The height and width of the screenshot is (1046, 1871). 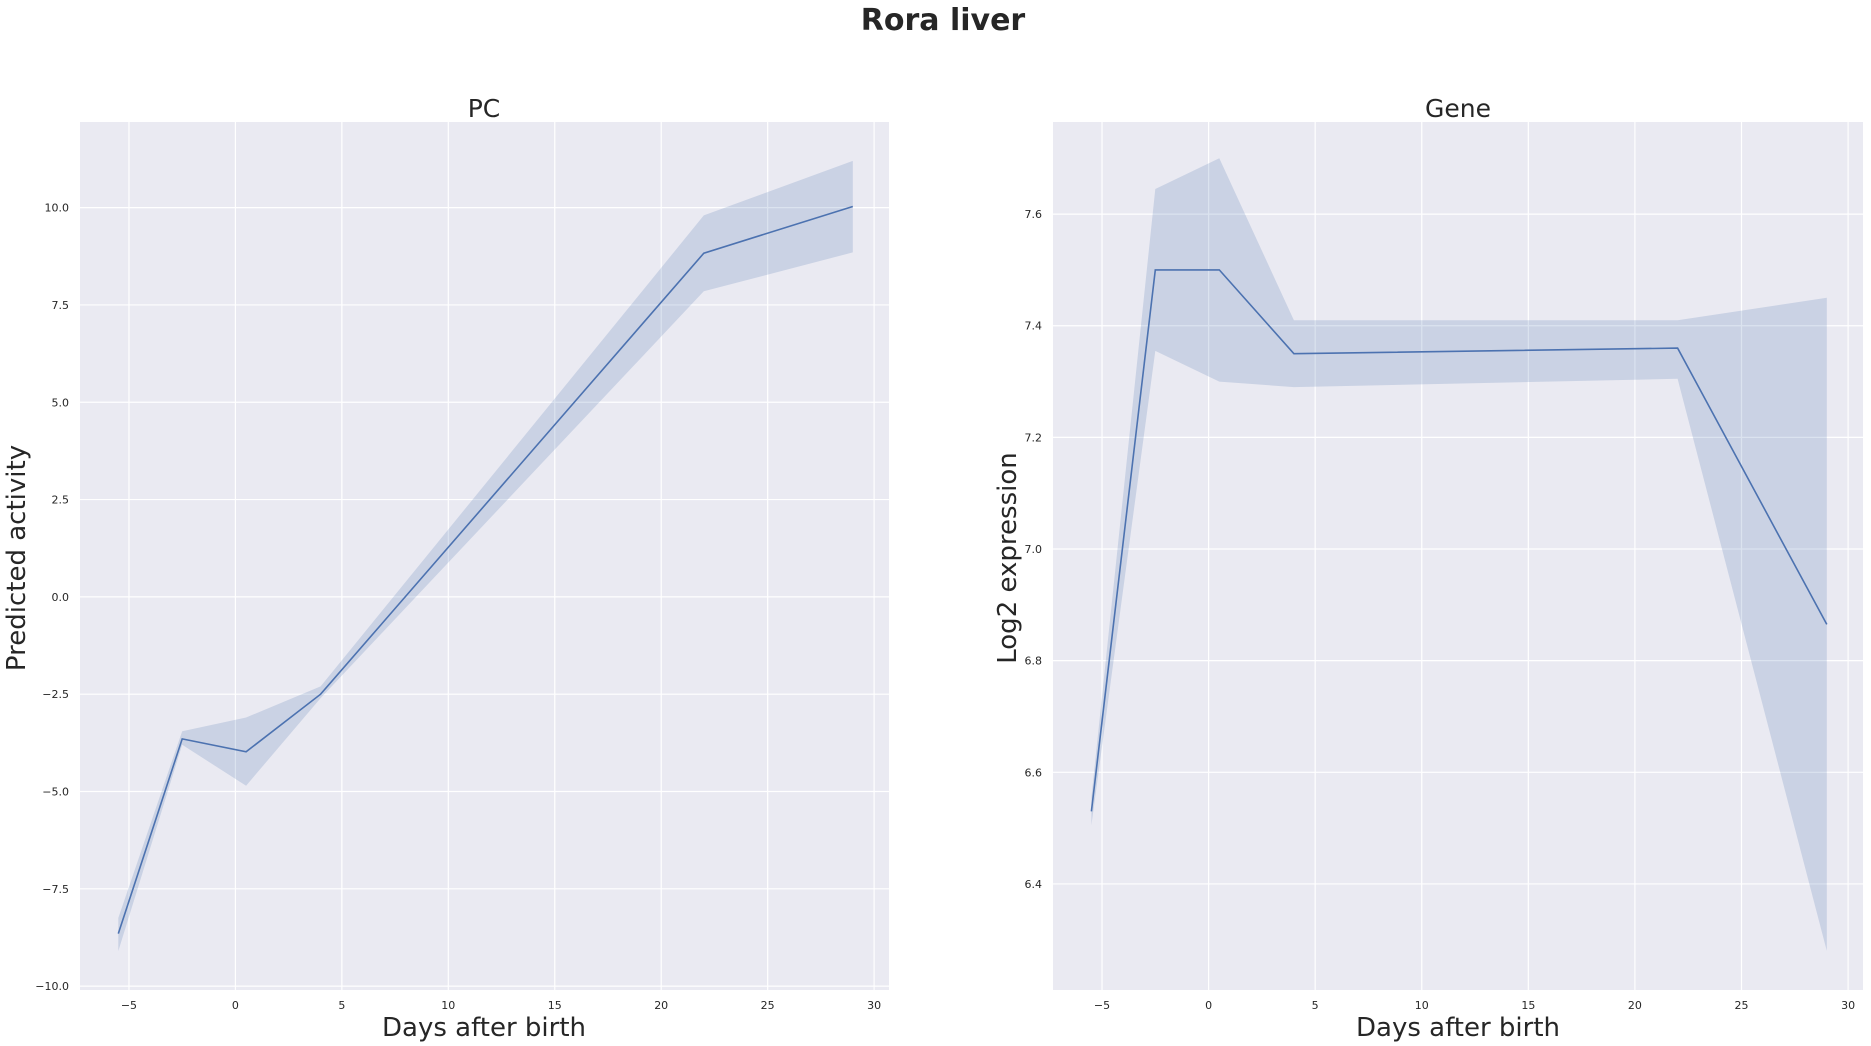 What do you see at coordinates (55, 889) in the screenshot?
I see `pc-y-tick-label: −7.5` at bounding box center [55, 889].